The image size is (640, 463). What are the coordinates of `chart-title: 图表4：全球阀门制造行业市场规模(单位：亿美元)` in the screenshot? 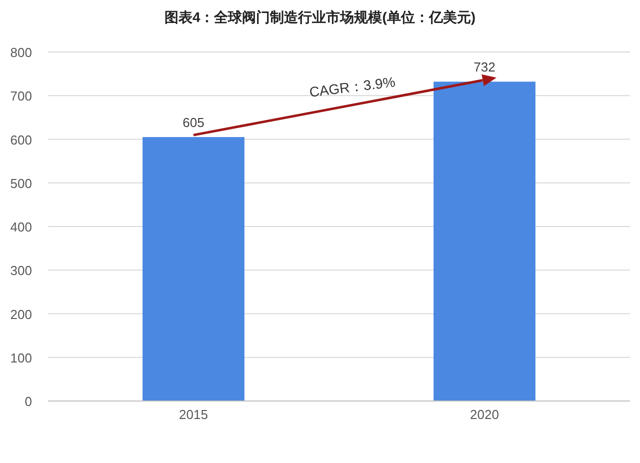 It's located at (320, 17).